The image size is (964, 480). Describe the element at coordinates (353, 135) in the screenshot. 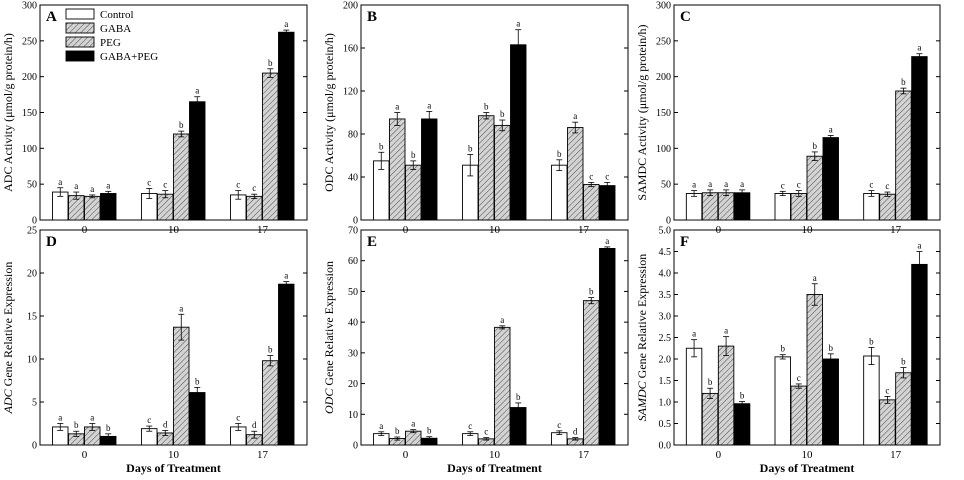

I see `y-tick-label: 80` at that location.